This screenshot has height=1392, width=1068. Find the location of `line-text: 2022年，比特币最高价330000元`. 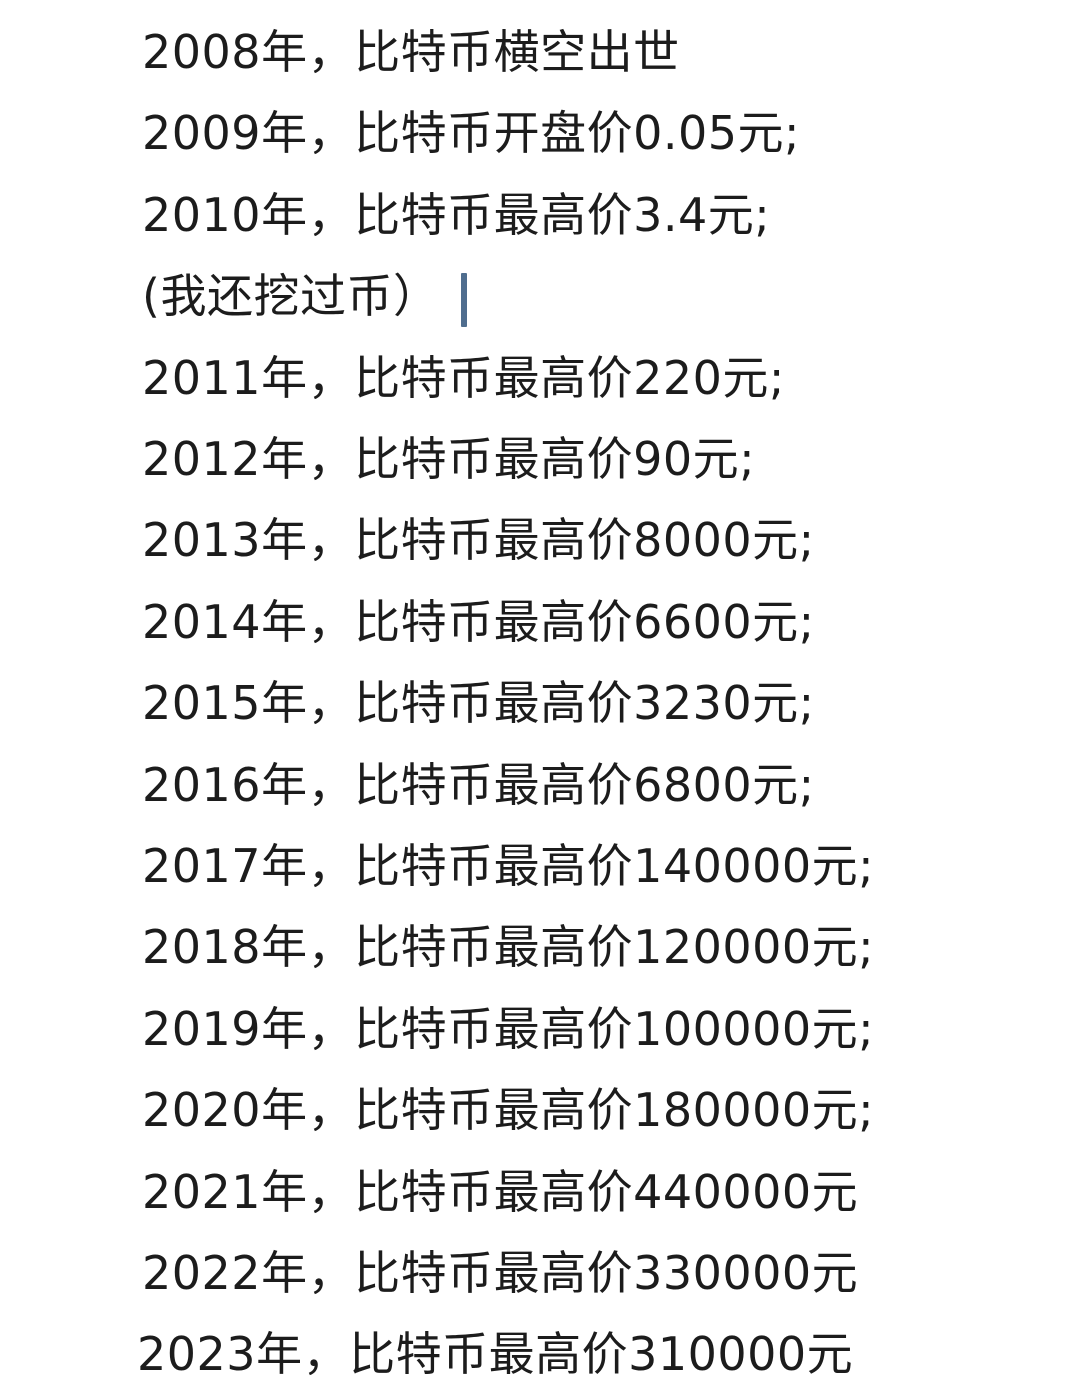

line-text: 2022年，比特币最高价330000元 is located at coordinates (500, 1273).